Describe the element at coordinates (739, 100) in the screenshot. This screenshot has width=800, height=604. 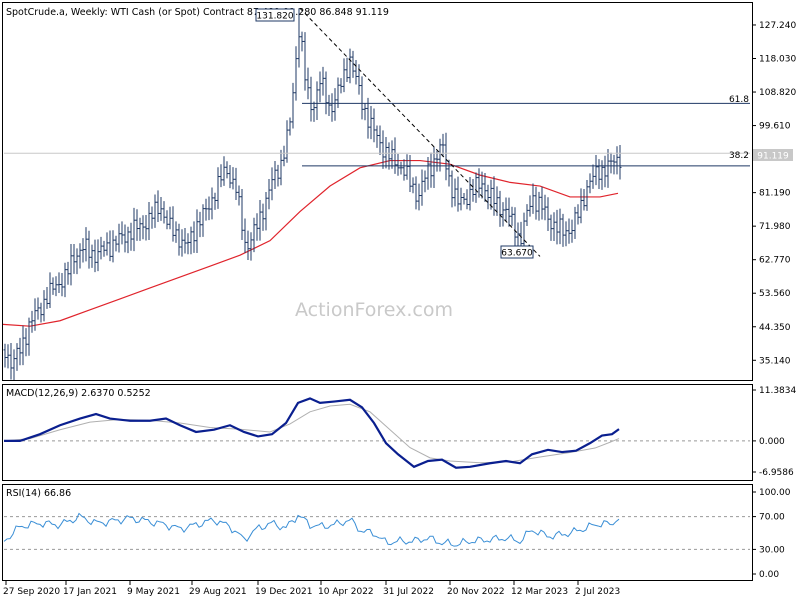
I see `fib-618-label: 61.8` at that location.